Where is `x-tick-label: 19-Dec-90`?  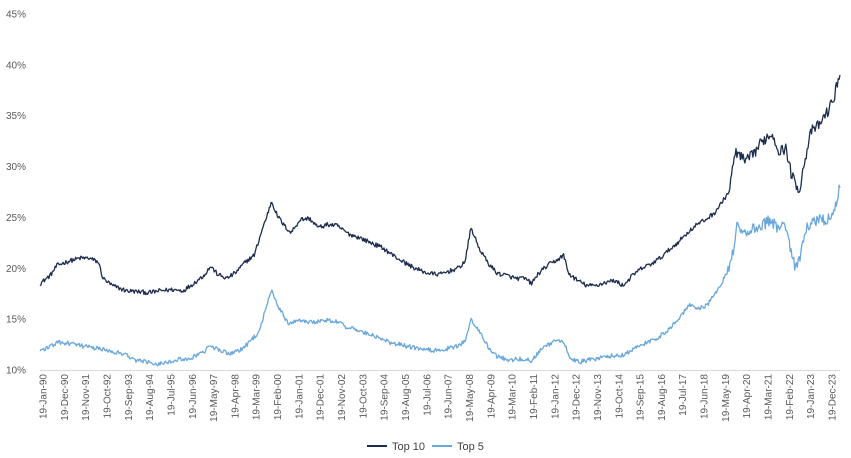
x-tick-label: 19-Dec-90 is located at coordinates (65, 397).